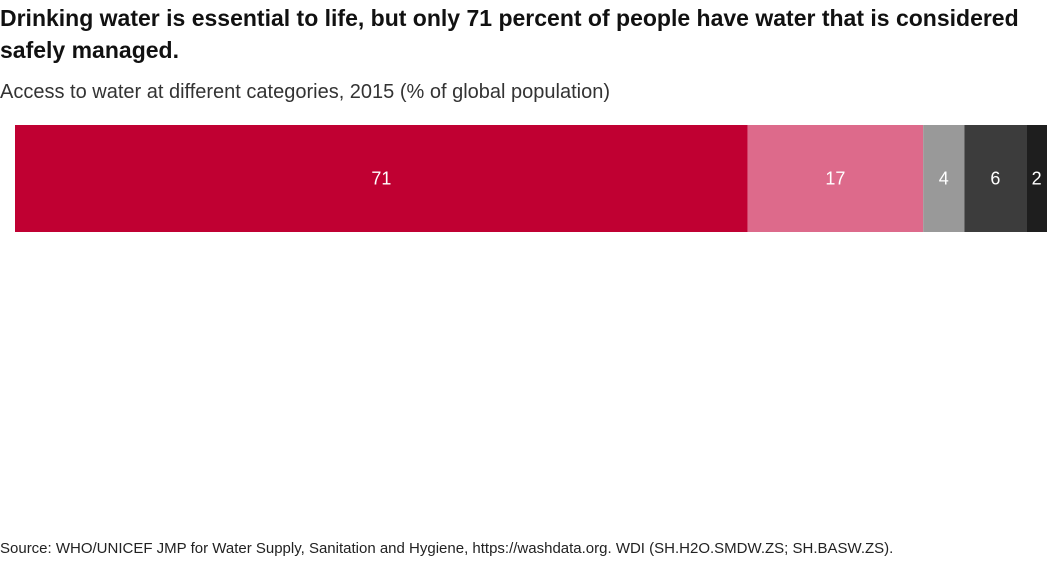 The height and width of the screenshot is (576, 1056). I want to click on bar-label-3: 6, so click(995, 179).